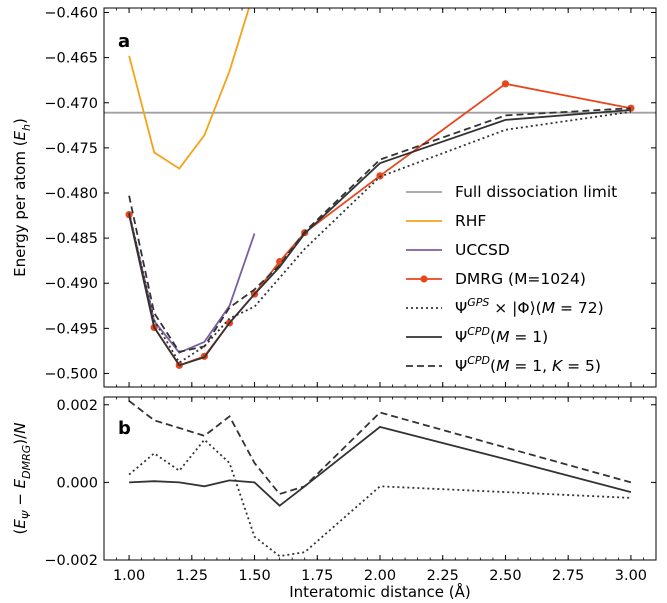 The width and height of the screenshot is (667, 603). Describe the element at coordinates (71, 239) in the screenshot. I see `y-tick-label: −0.485` at that location.